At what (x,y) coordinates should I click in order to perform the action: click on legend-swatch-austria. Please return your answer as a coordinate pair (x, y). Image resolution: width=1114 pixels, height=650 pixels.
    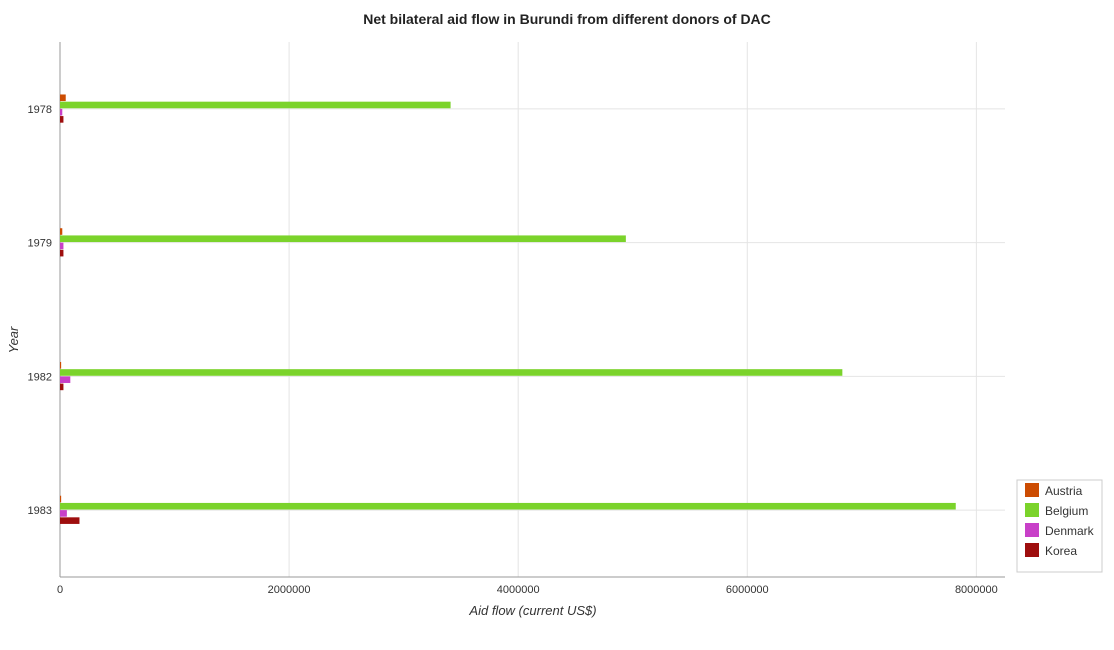
    Looking at the image, I should click on (1032, 490).